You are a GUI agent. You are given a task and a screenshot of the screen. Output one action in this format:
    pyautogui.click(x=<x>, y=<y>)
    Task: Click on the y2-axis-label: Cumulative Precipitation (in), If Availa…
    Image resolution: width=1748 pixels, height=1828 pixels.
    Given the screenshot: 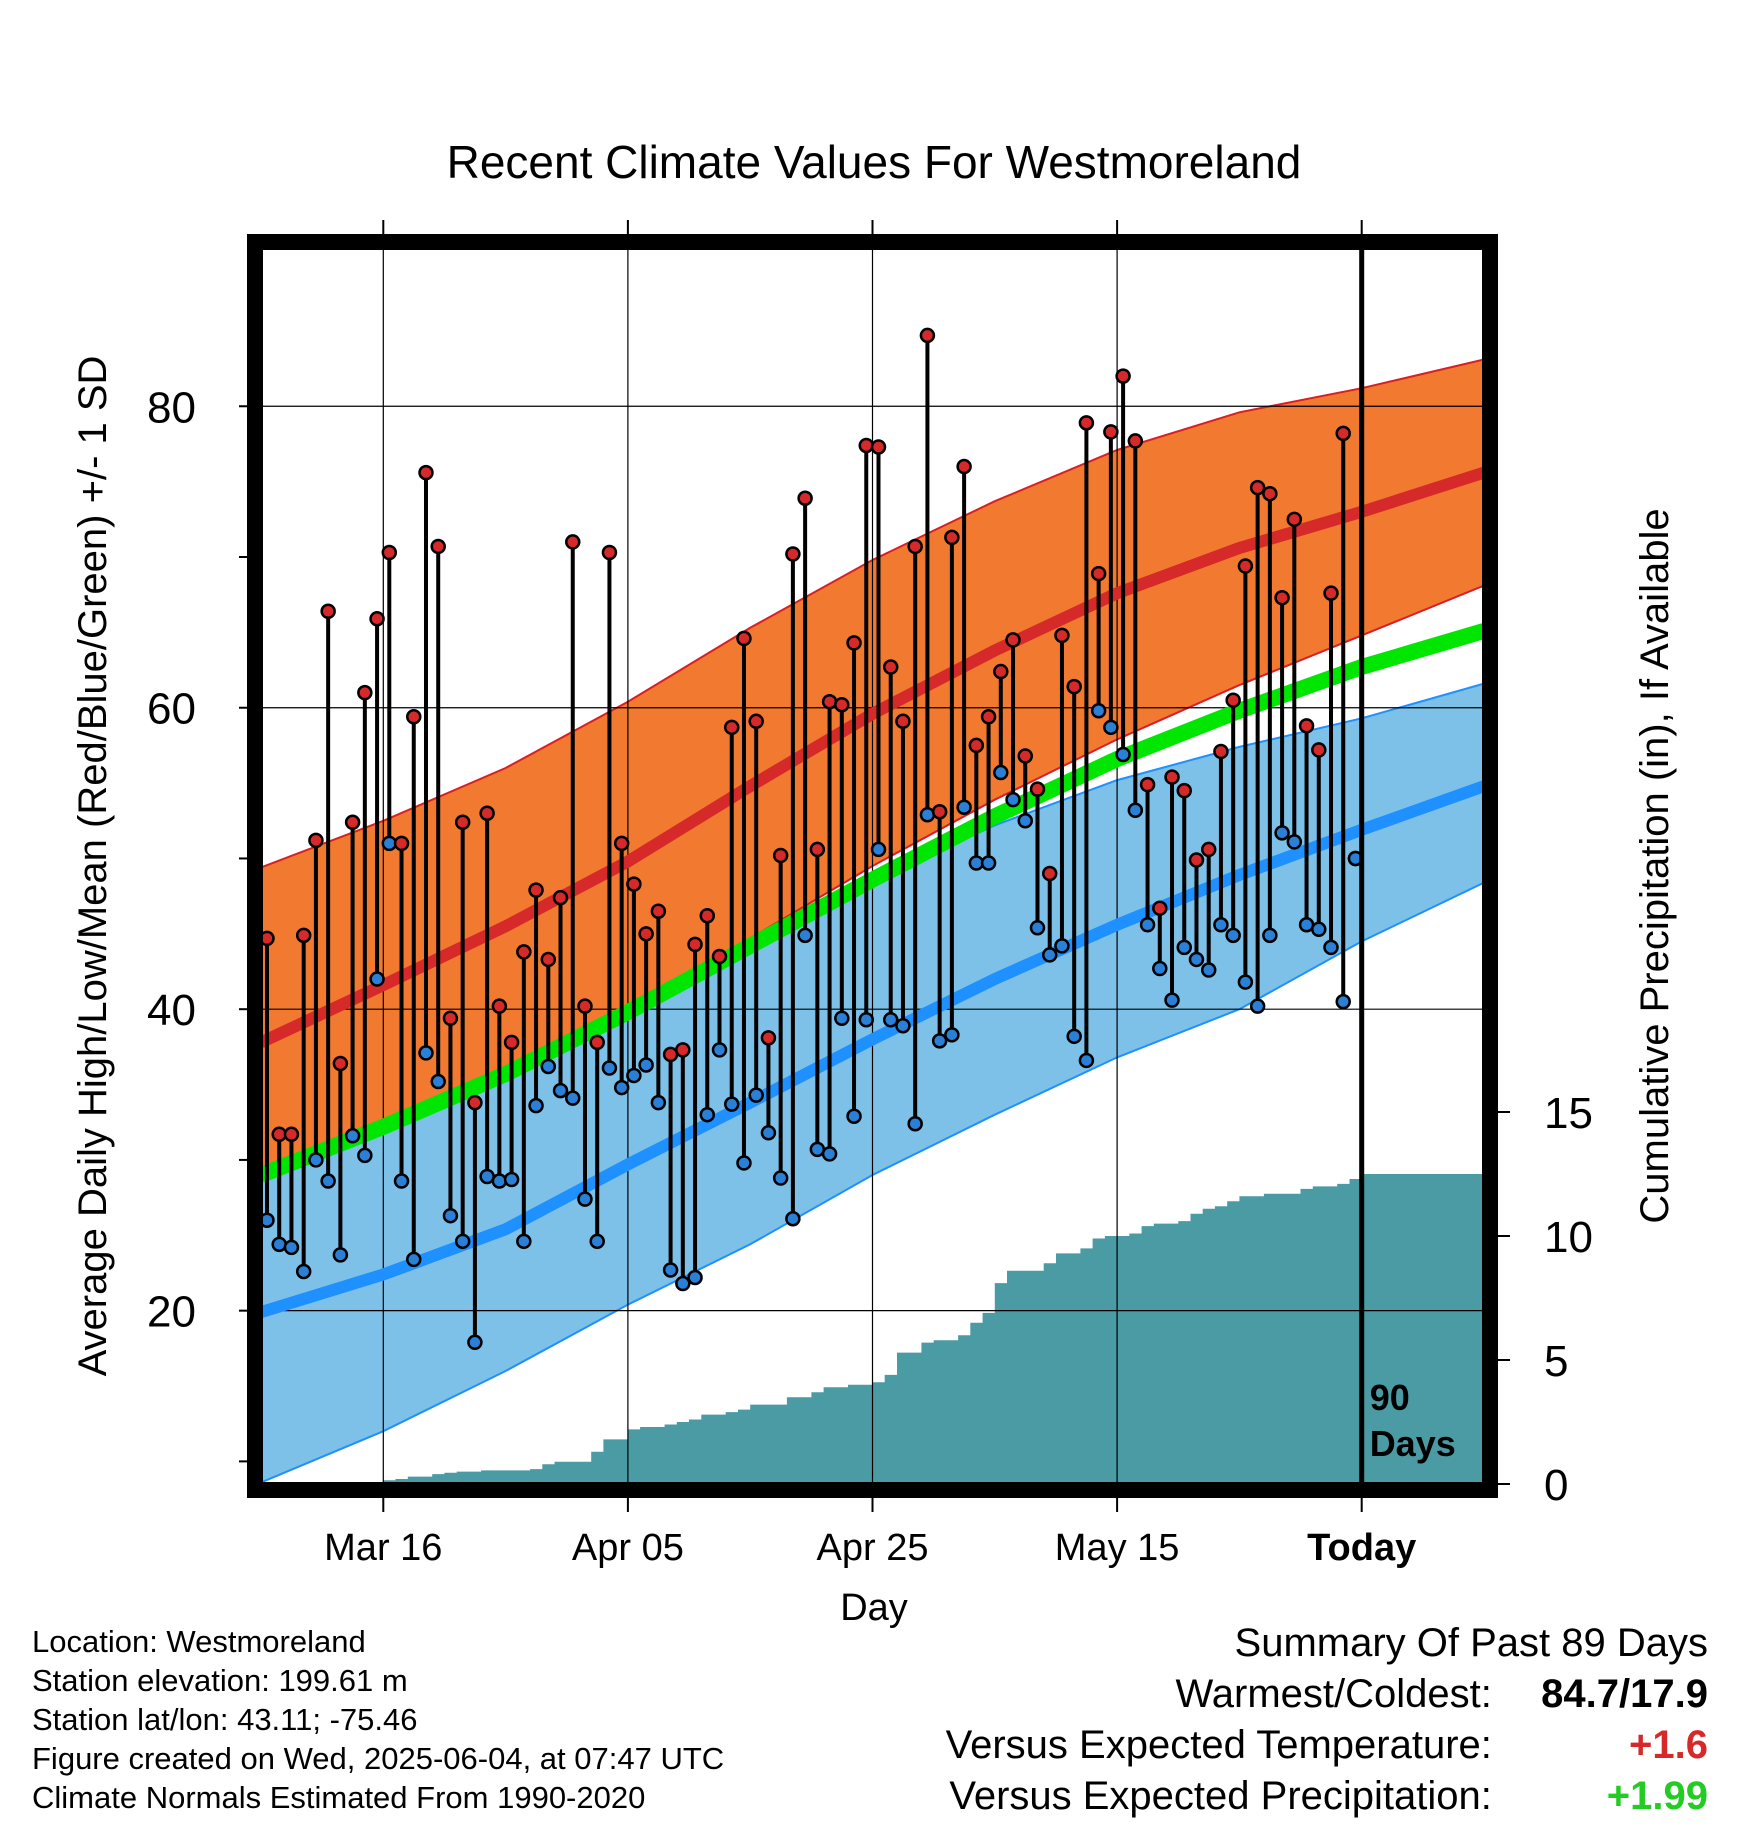 What is the action you would take?
    pyautogui.click(x=1655, y=865)
    